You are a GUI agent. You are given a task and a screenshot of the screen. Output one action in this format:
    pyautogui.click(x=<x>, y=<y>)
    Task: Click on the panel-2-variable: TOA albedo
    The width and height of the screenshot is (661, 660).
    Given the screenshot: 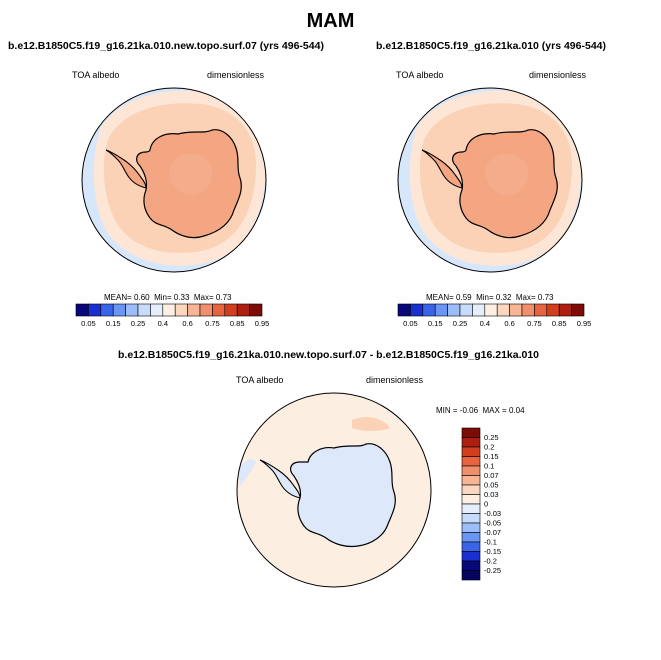 What is the action you would take?
    pyautogui.click(x=420, y=75)
    